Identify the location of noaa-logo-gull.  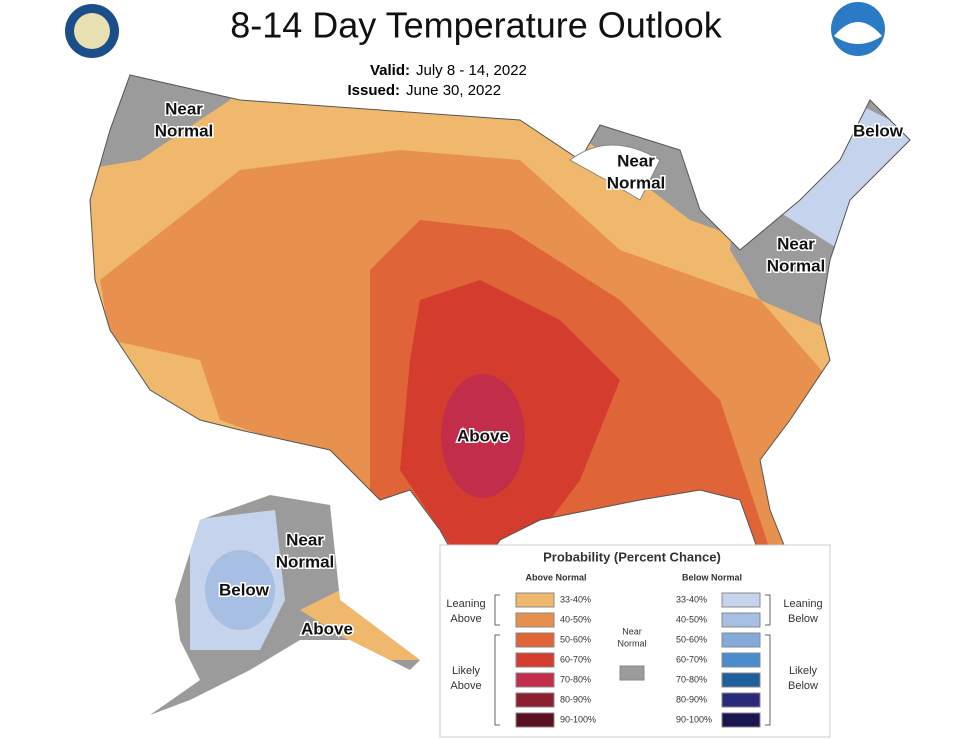
(858, 33).